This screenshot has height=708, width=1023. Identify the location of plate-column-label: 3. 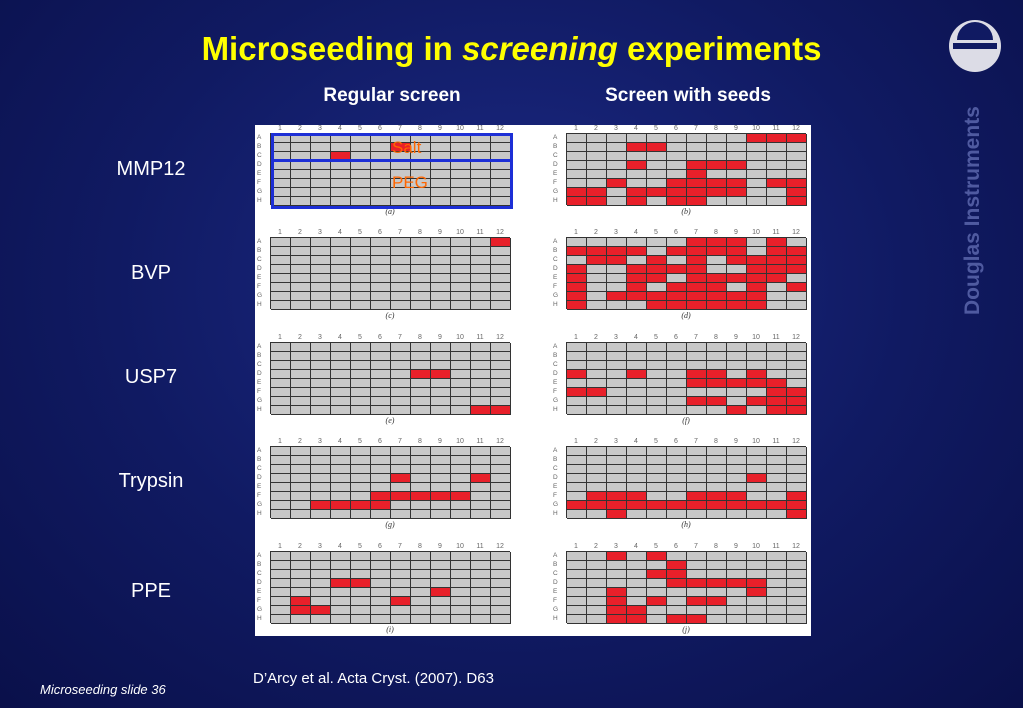
(616, 128).